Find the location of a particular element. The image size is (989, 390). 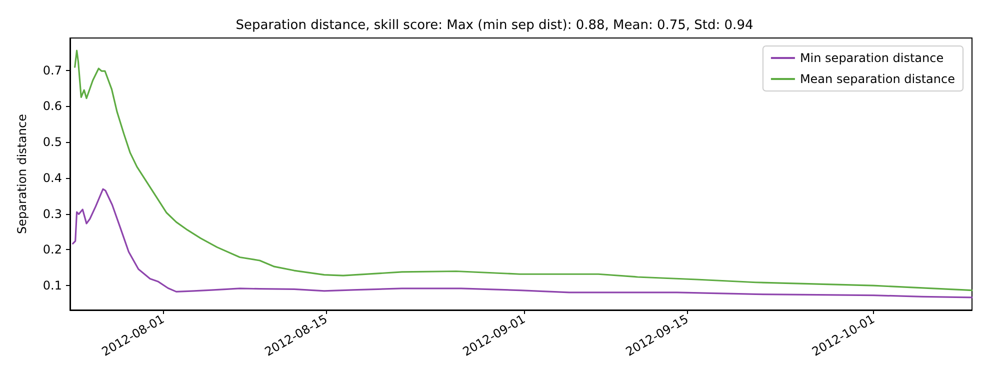

y-tick-label: 0.6 is located at coordinates (52, 106).